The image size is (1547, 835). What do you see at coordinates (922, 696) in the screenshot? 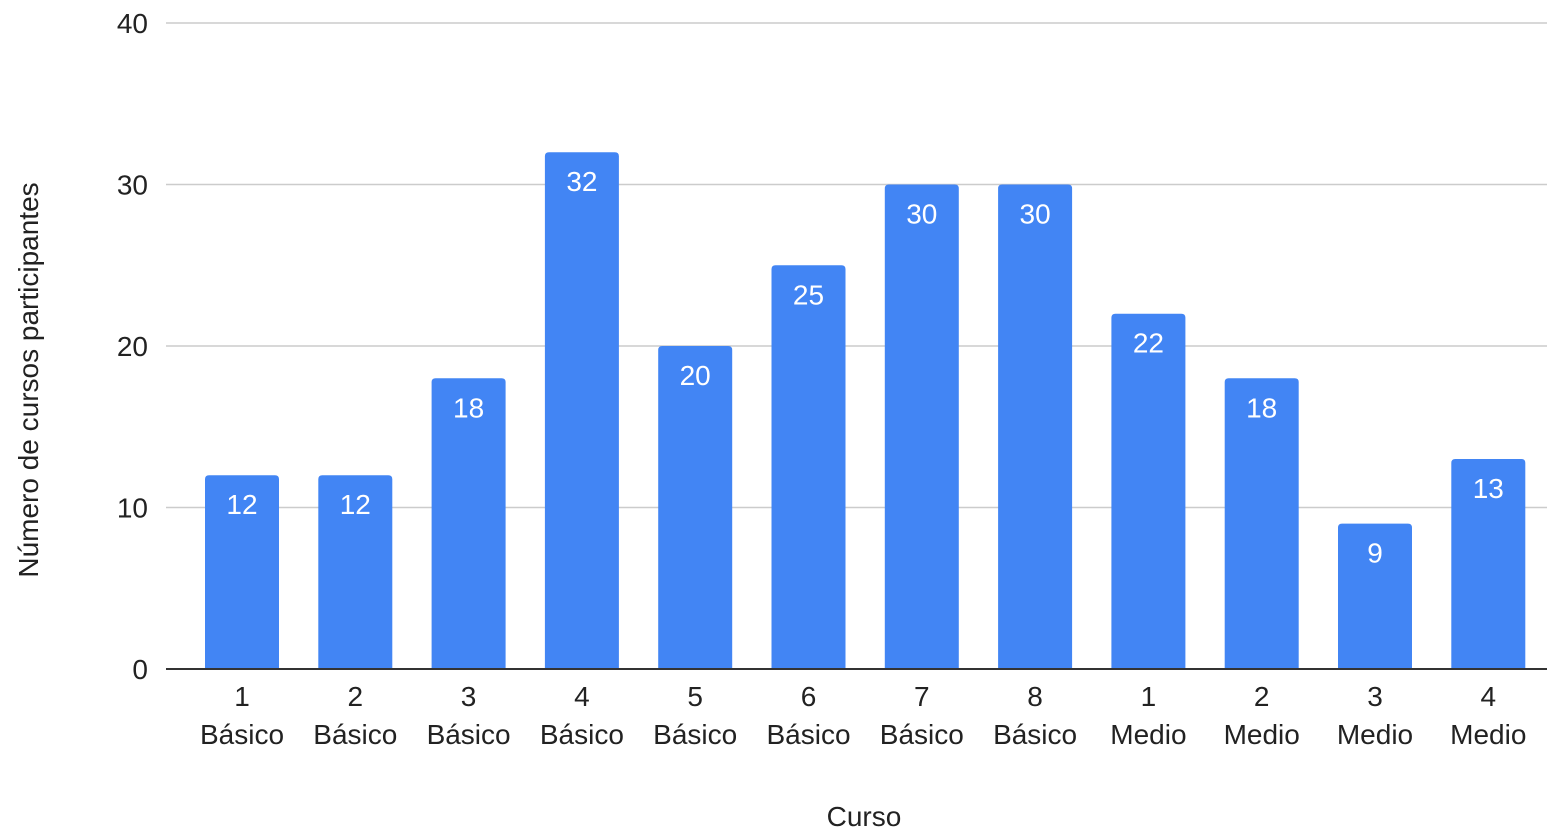
I see `x-tick-label: 7` at bounding box center [922, 696].